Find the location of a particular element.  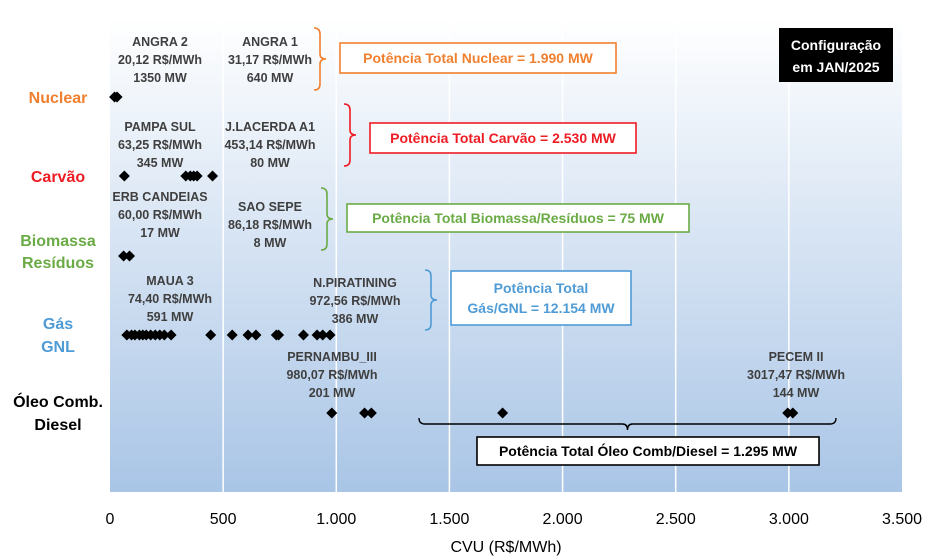

plant-annotation-biomassa: ERB CANDEIAS is located at coordinates (159, 197).